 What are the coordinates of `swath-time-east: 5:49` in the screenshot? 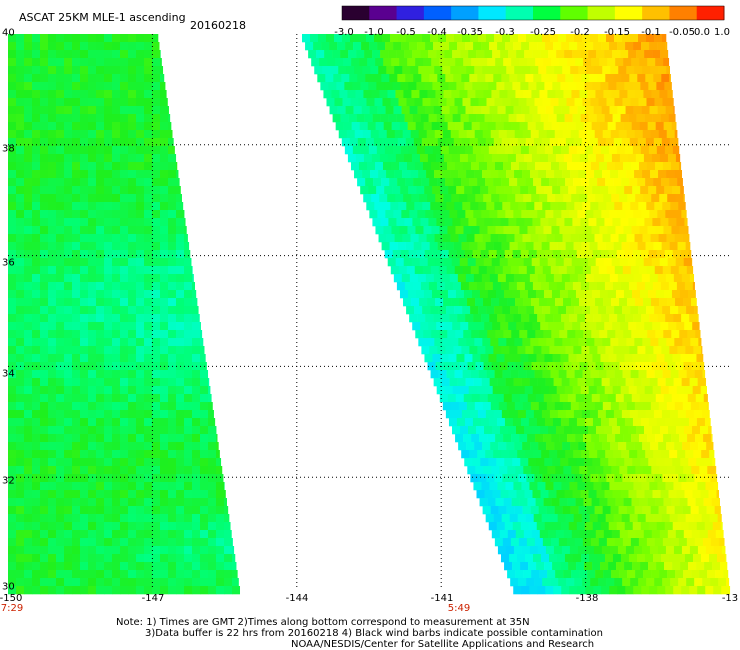 It's located at (459, 608).